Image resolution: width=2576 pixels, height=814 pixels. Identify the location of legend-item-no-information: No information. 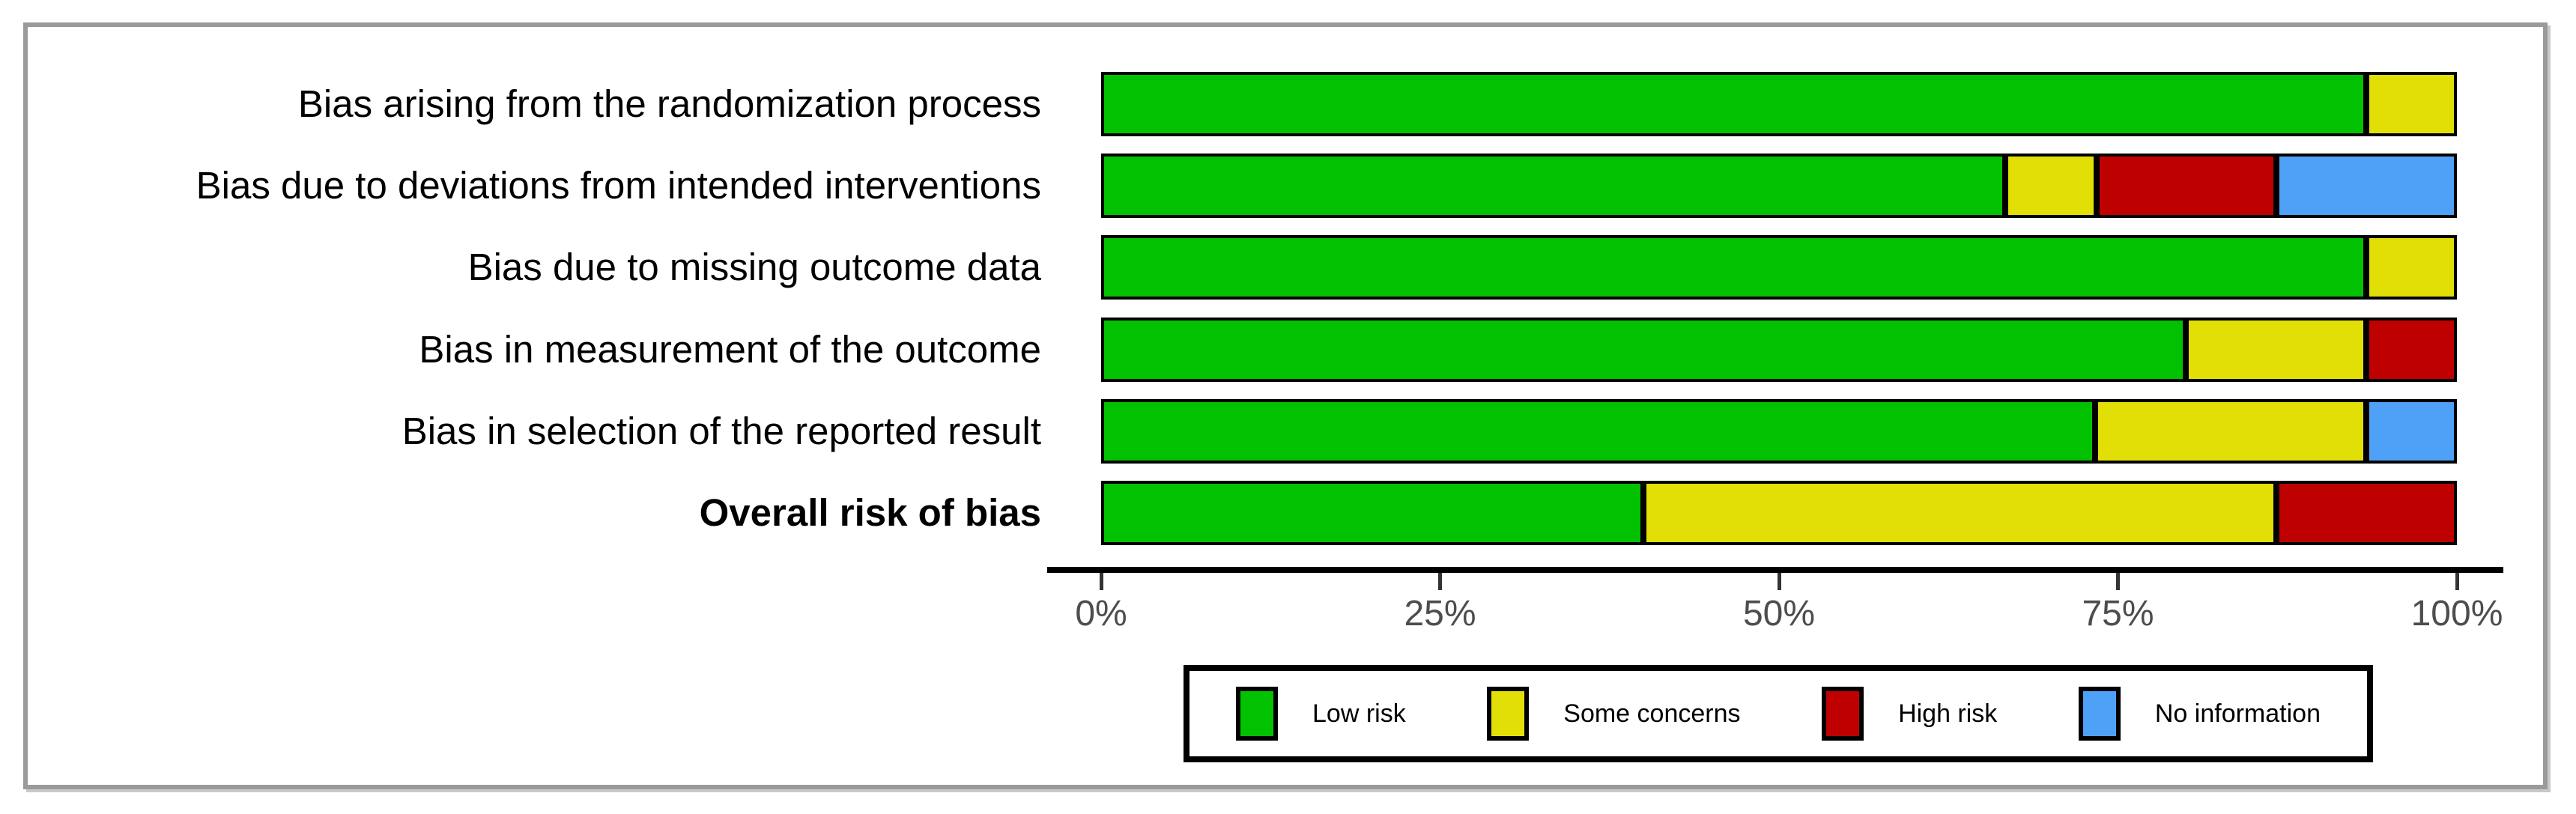
(2199, 714).